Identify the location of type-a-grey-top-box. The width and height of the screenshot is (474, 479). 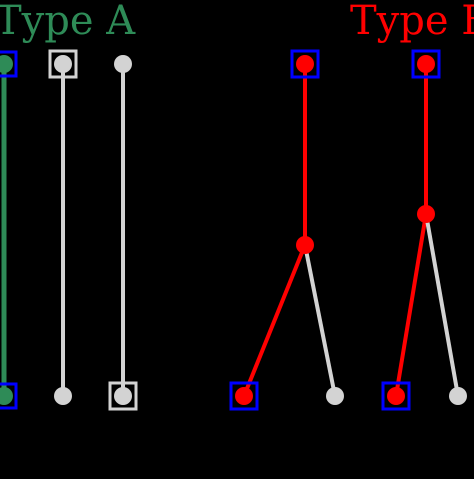
(63, 64).